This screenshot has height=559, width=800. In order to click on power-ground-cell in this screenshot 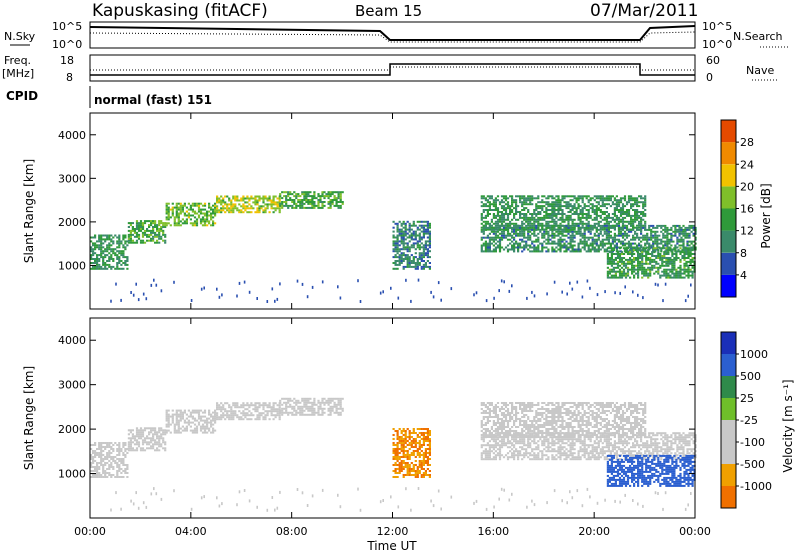, I will do `click(663, 300)`.